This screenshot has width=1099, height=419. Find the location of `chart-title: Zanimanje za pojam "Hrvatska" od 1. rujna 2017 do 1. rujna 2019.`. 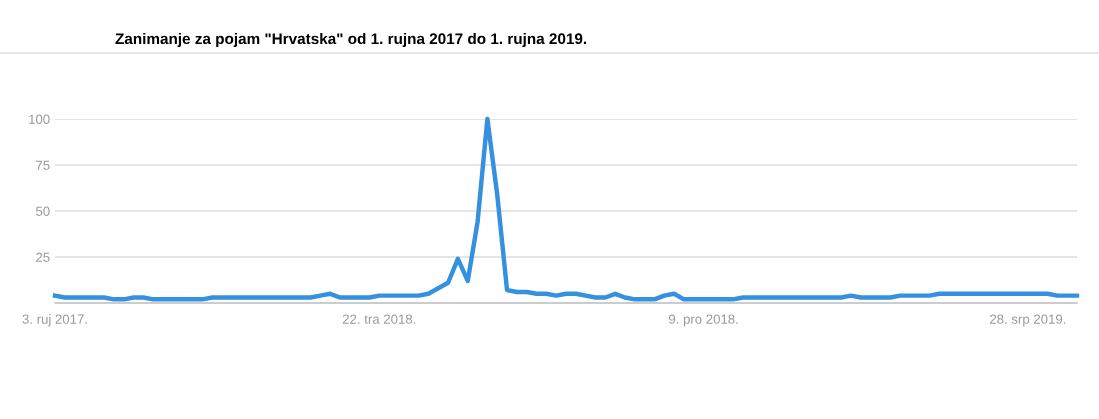

chart-title: Zanimanje za pojam "Hrvatska" od 1. rujna 2017 do 1. rujna 2019. is located at coordinates (351, 40).